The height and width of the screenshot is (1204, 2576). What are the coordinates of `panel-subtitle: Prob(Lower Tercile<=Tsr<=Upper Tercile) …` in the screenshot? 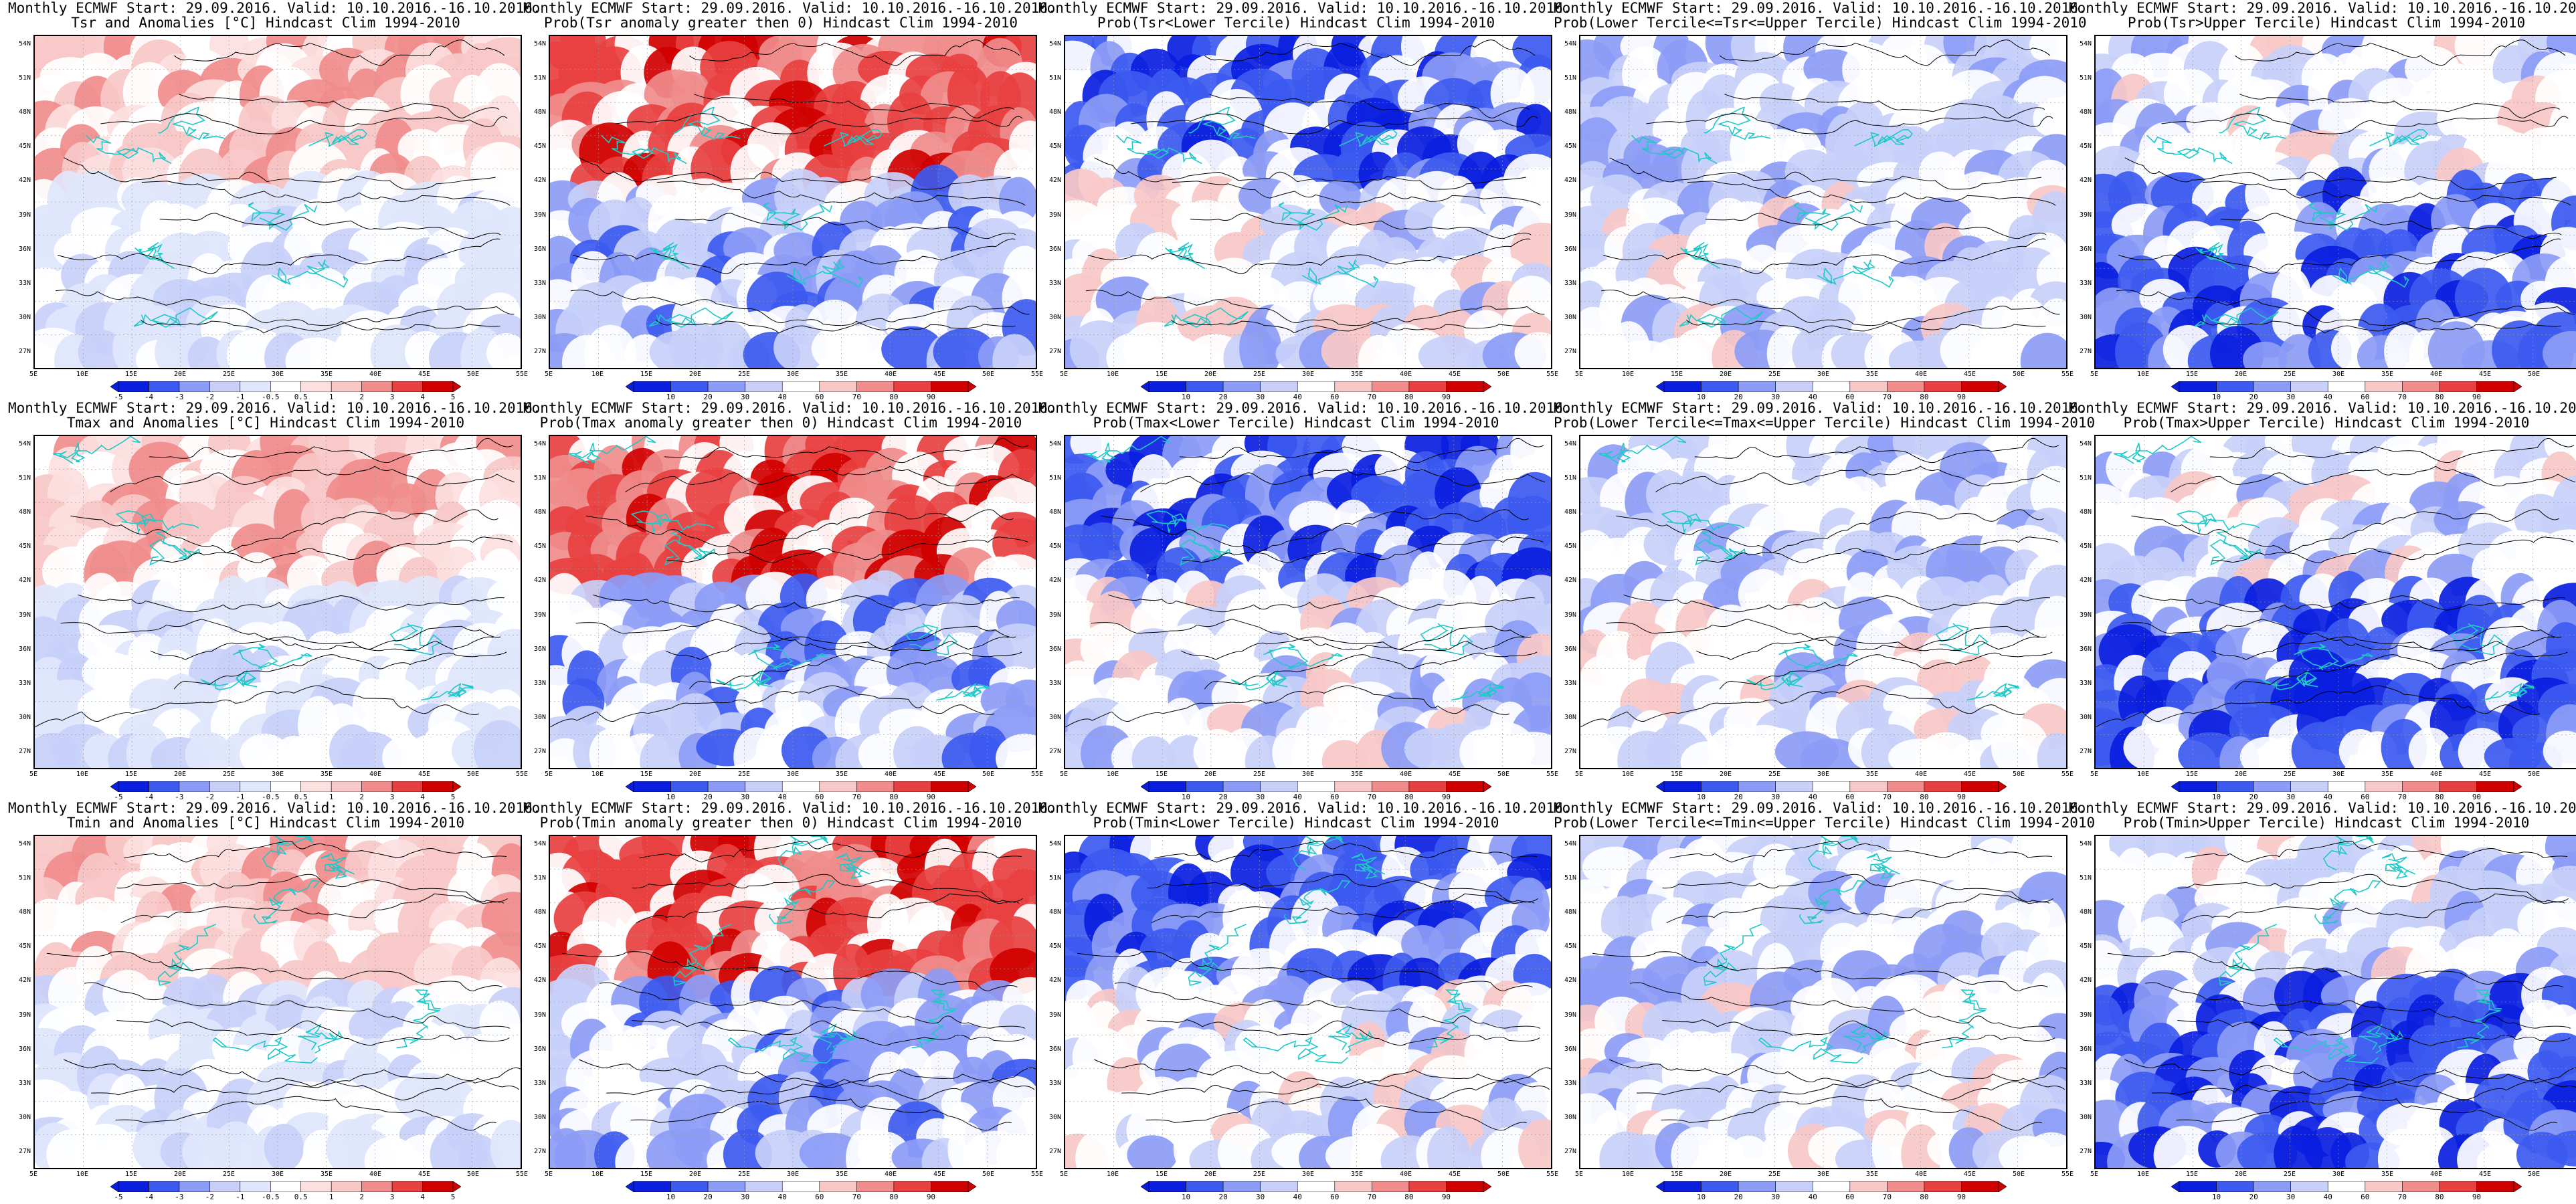 It's located at (1820, 23).